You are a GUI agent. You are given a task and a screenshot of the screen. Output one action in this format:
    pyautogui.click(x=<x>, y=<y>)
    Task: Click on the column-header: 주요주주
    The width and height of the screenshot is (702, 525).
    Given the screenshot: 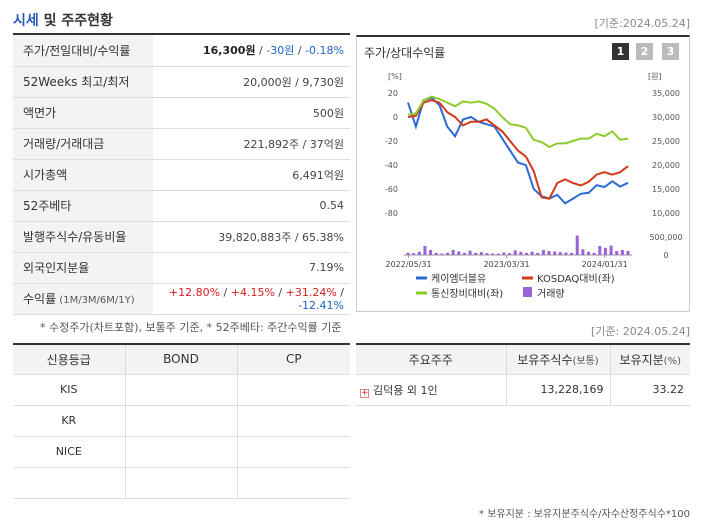 What is the action you would take?
    pyautogui.click(x=431, y=359)
    